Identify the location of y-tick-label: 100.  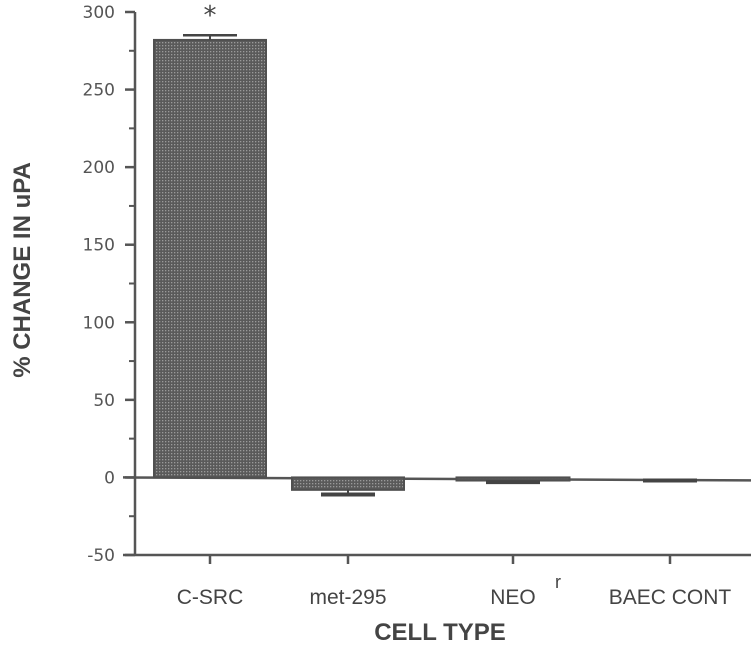
(99, 323).